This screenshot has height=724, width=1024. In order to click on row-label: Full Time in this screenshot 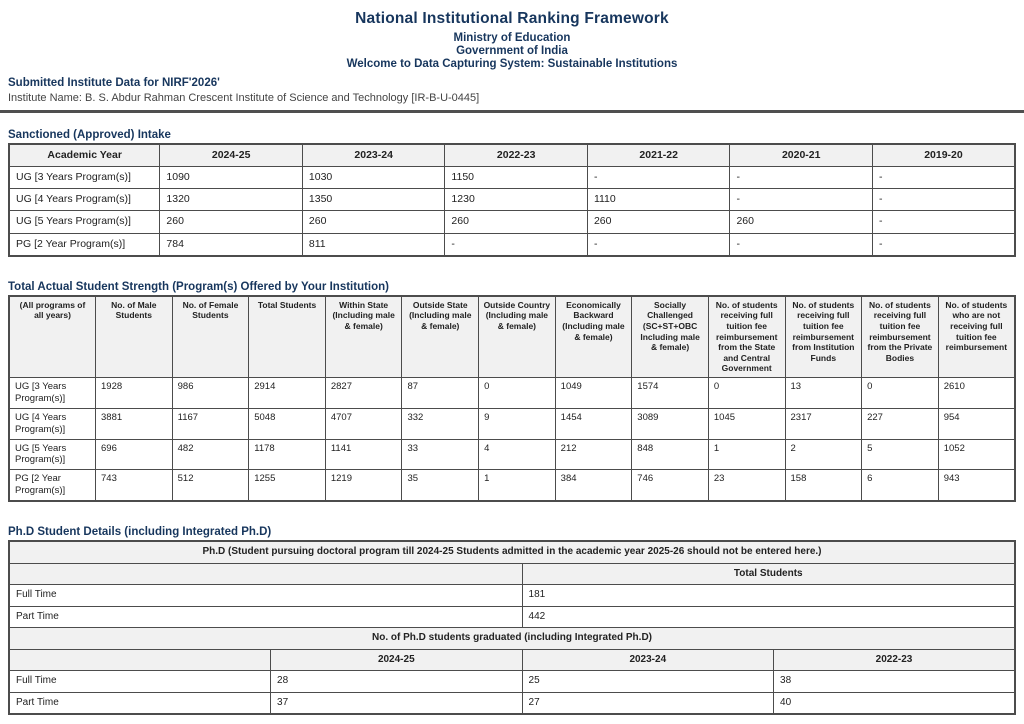, I will do `click(265, 595)`.